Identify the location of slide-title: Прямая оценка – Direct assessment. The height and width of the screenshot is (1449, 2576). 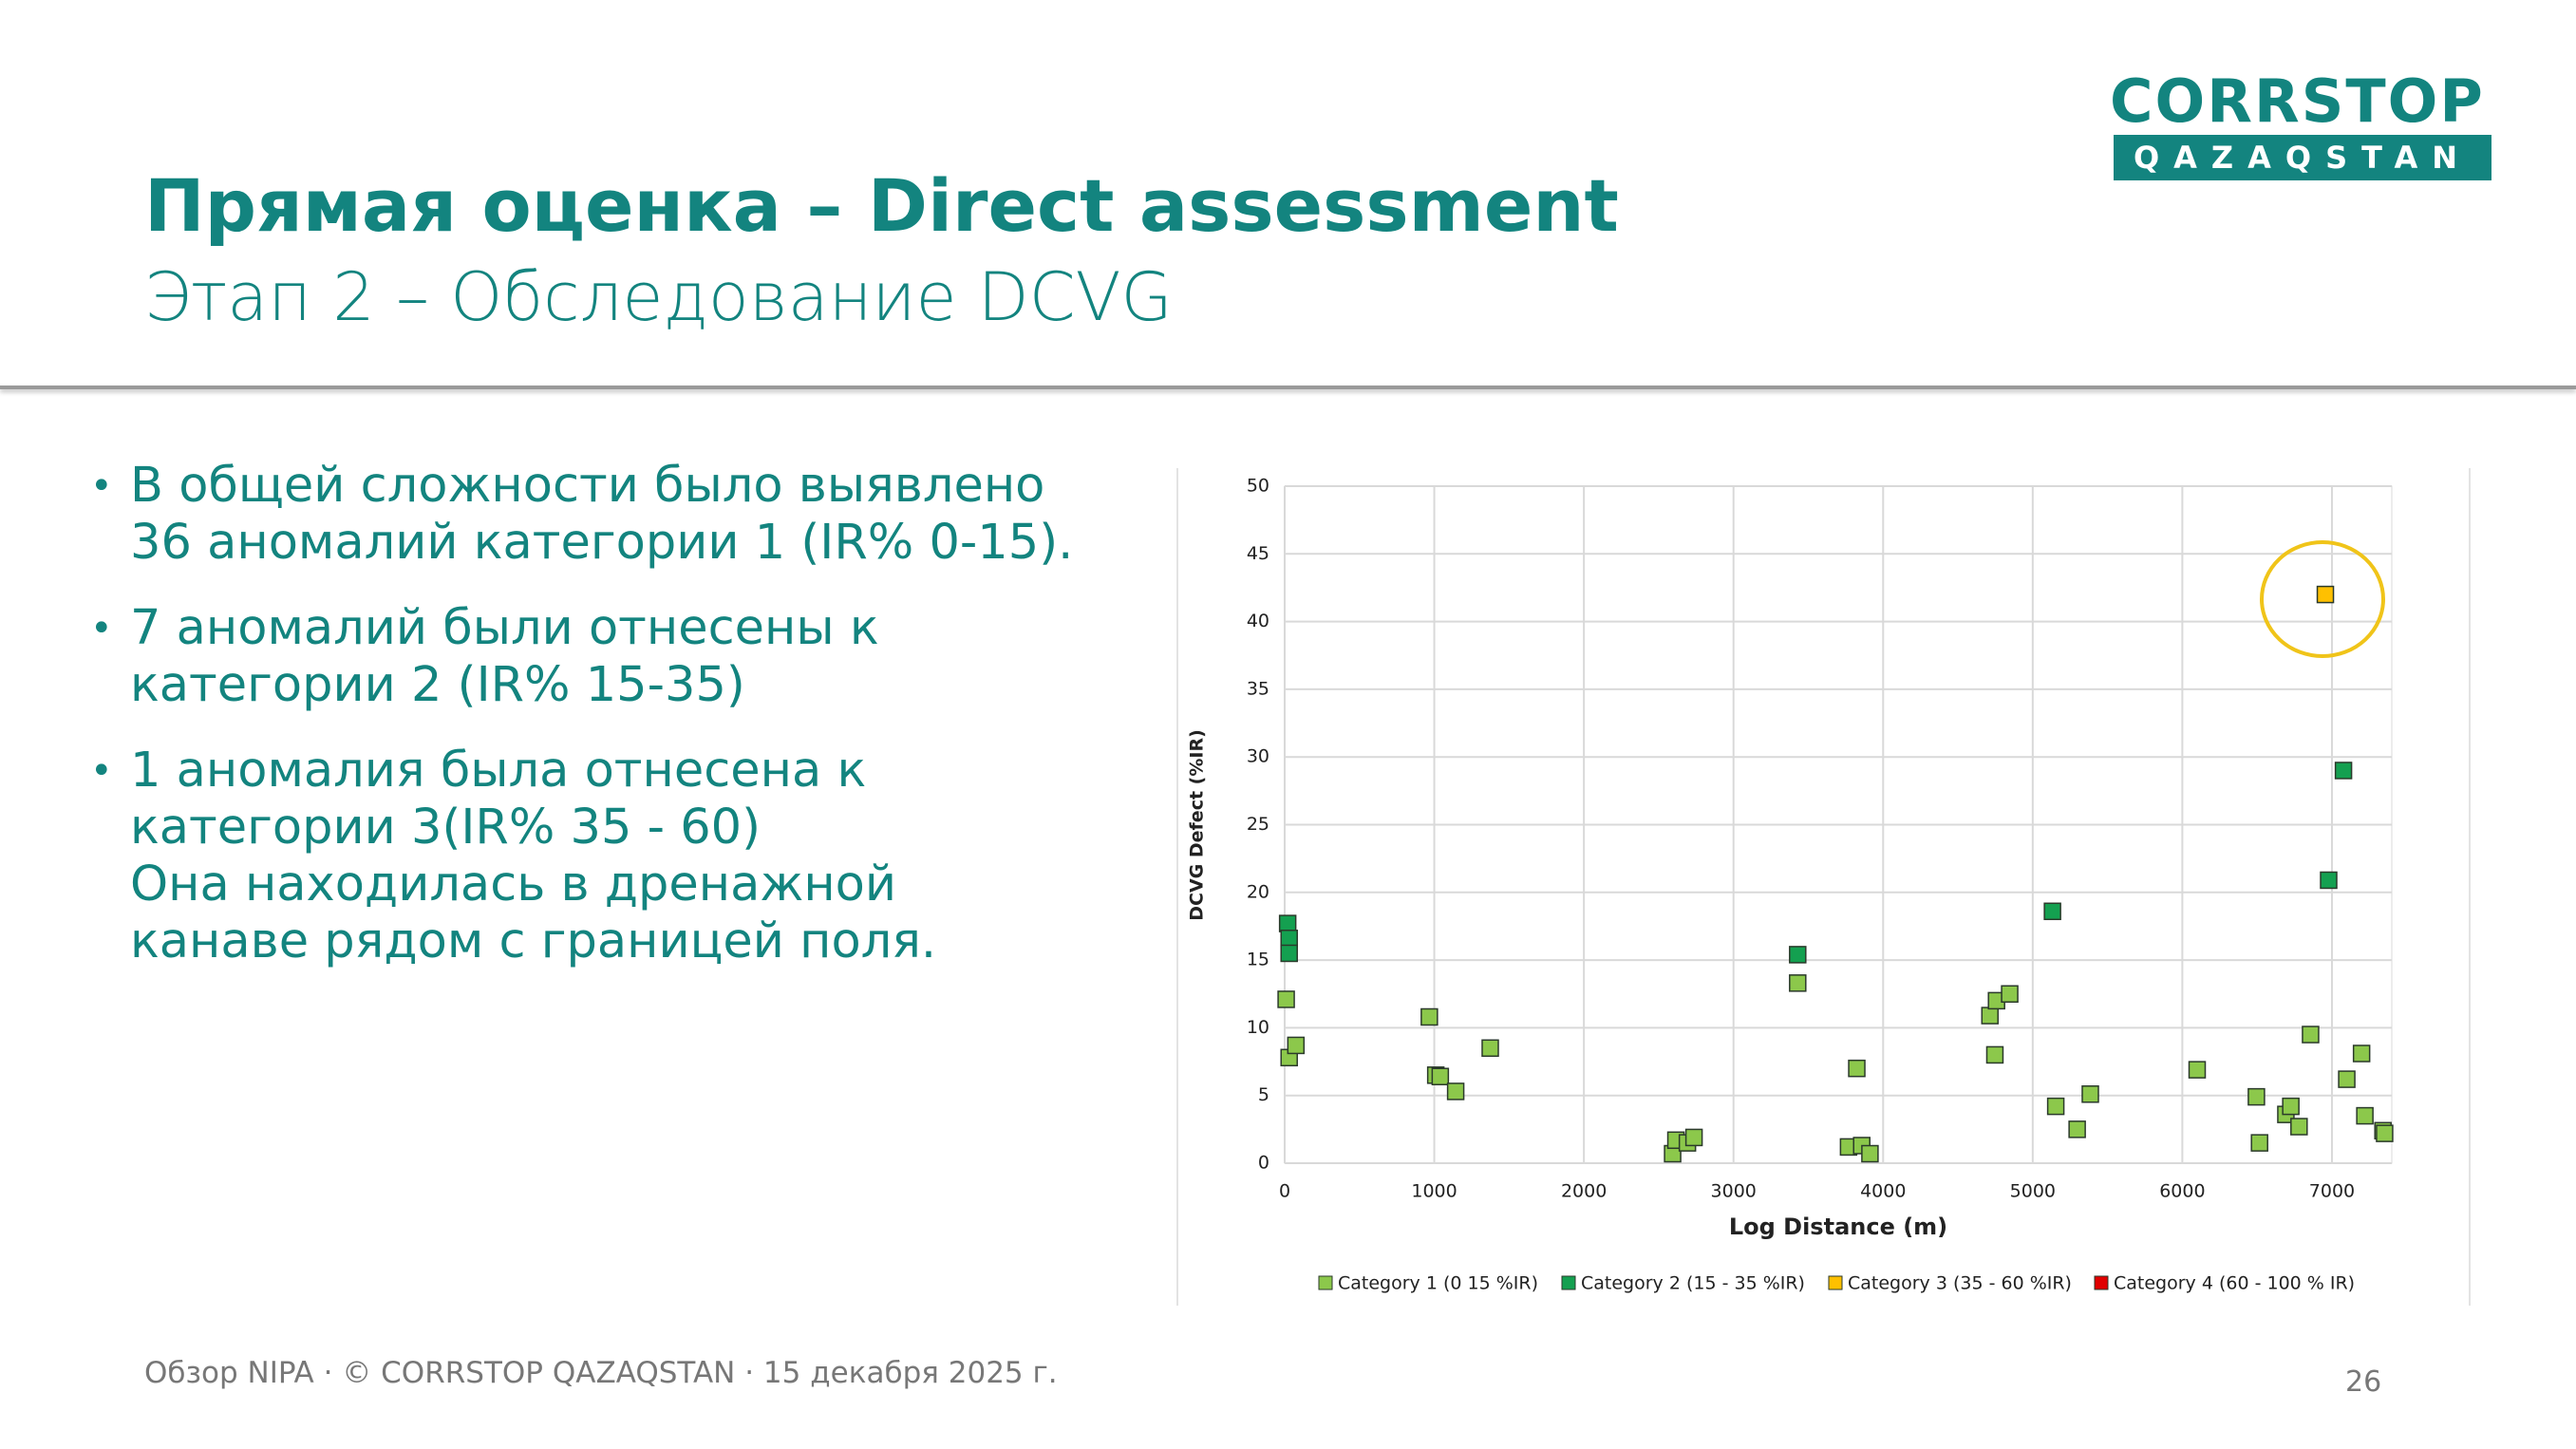
(881, 205).